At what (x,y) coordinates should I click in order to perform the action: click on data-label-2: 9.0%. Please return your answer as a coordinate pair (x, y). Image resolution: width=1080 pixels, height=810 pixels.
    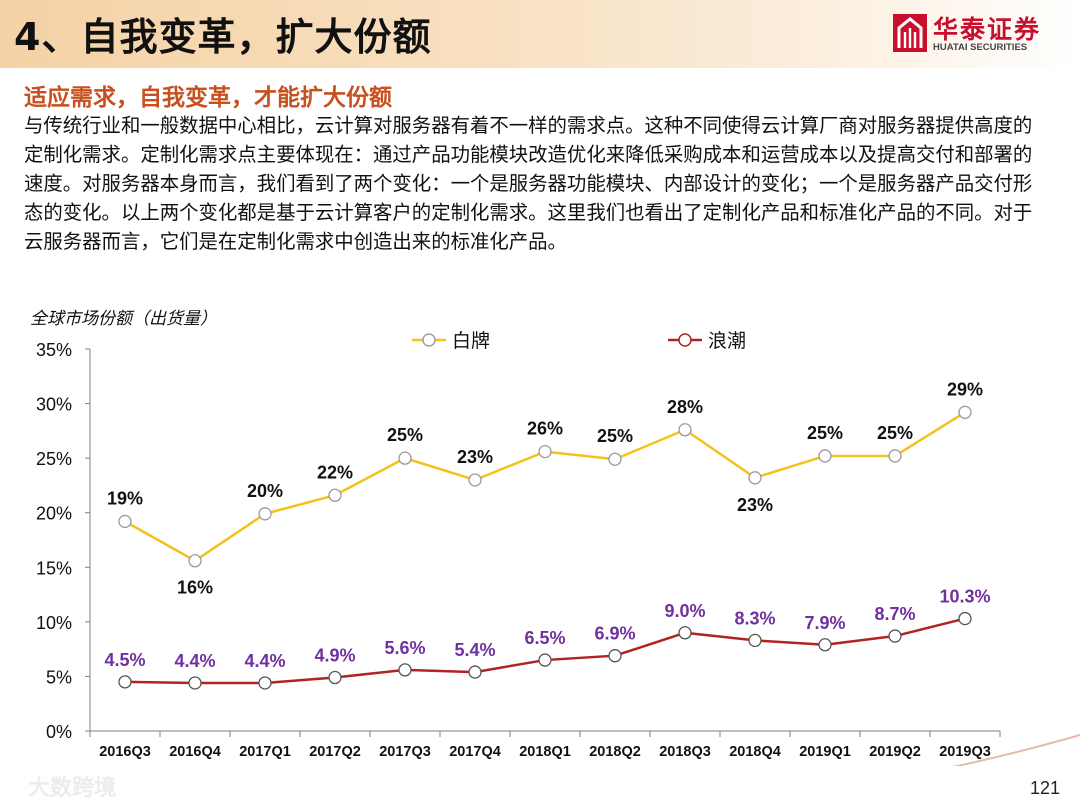
    Looking at the image, I should click on (684, 611).